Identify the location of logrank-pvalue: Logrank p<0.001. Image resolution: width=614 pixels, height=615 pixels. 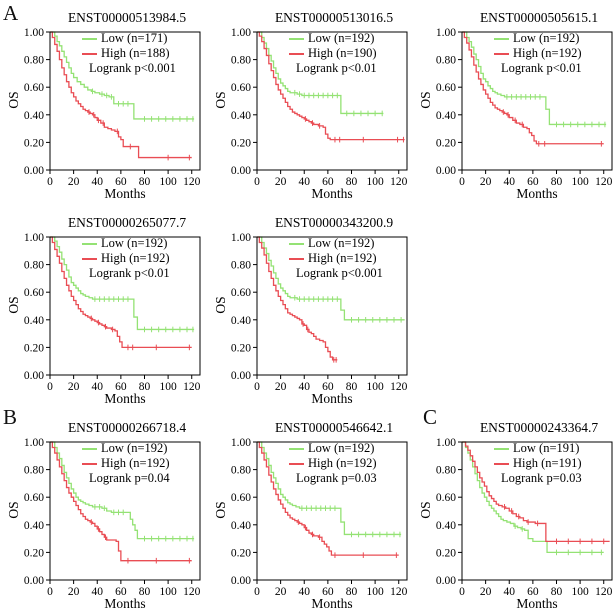
(132, 68).